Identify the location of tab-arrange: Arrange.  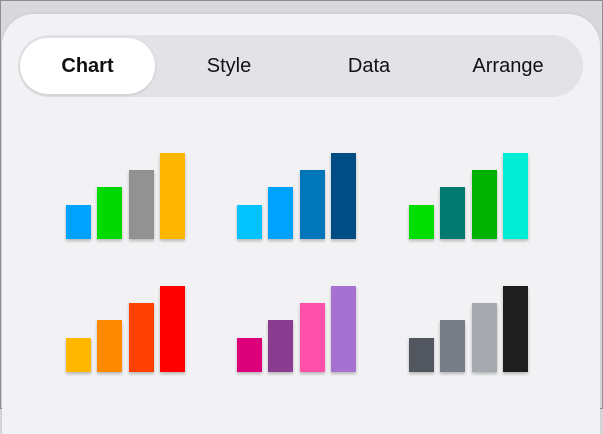
(508, 65).